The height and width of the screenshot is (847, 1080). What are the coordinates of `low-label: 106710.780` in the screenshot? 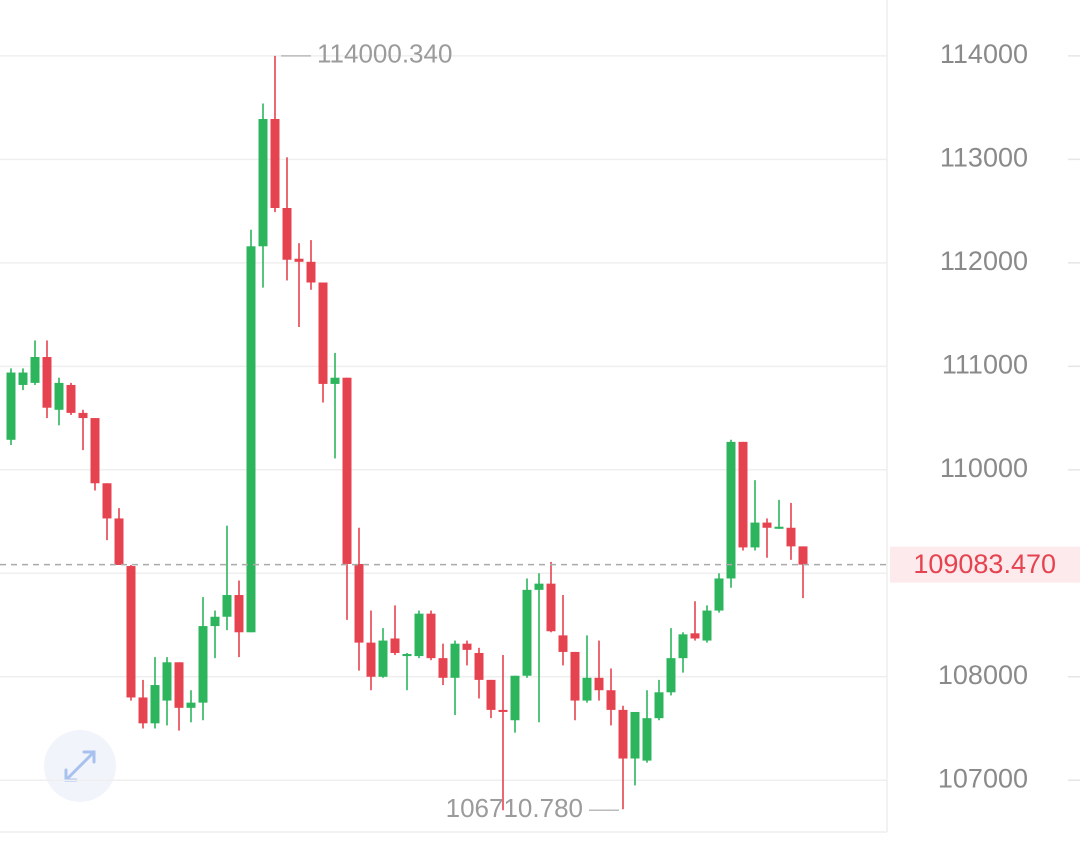 It's located at (514, 808).